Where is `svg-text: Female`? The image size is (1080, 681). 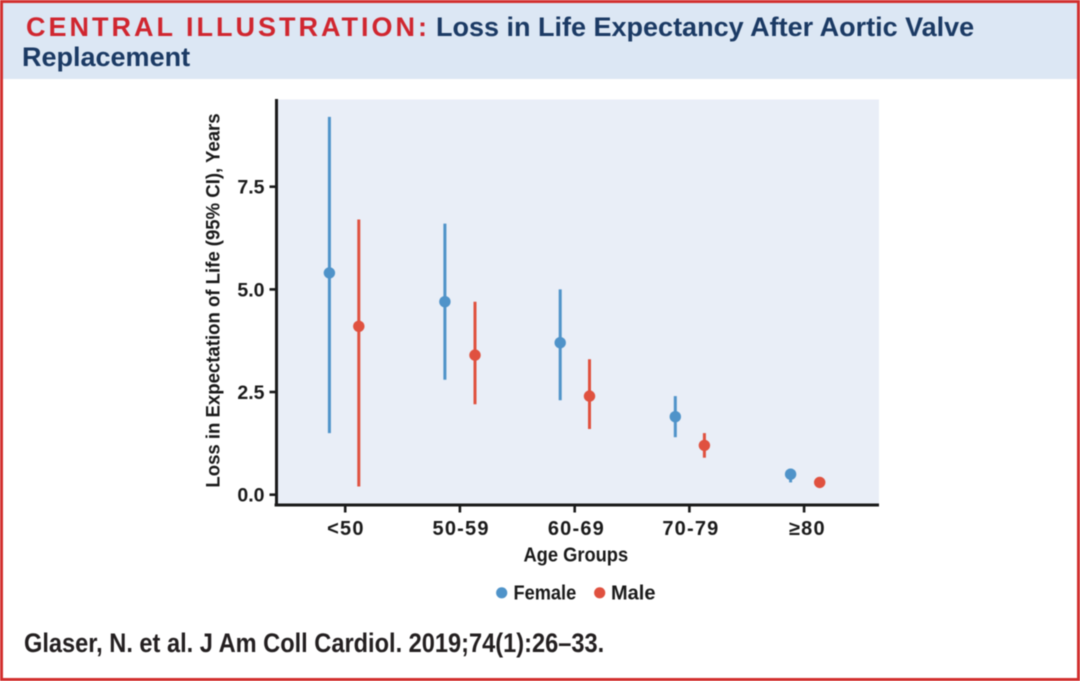
svg-text: Female is located at coordinates (545, 594).